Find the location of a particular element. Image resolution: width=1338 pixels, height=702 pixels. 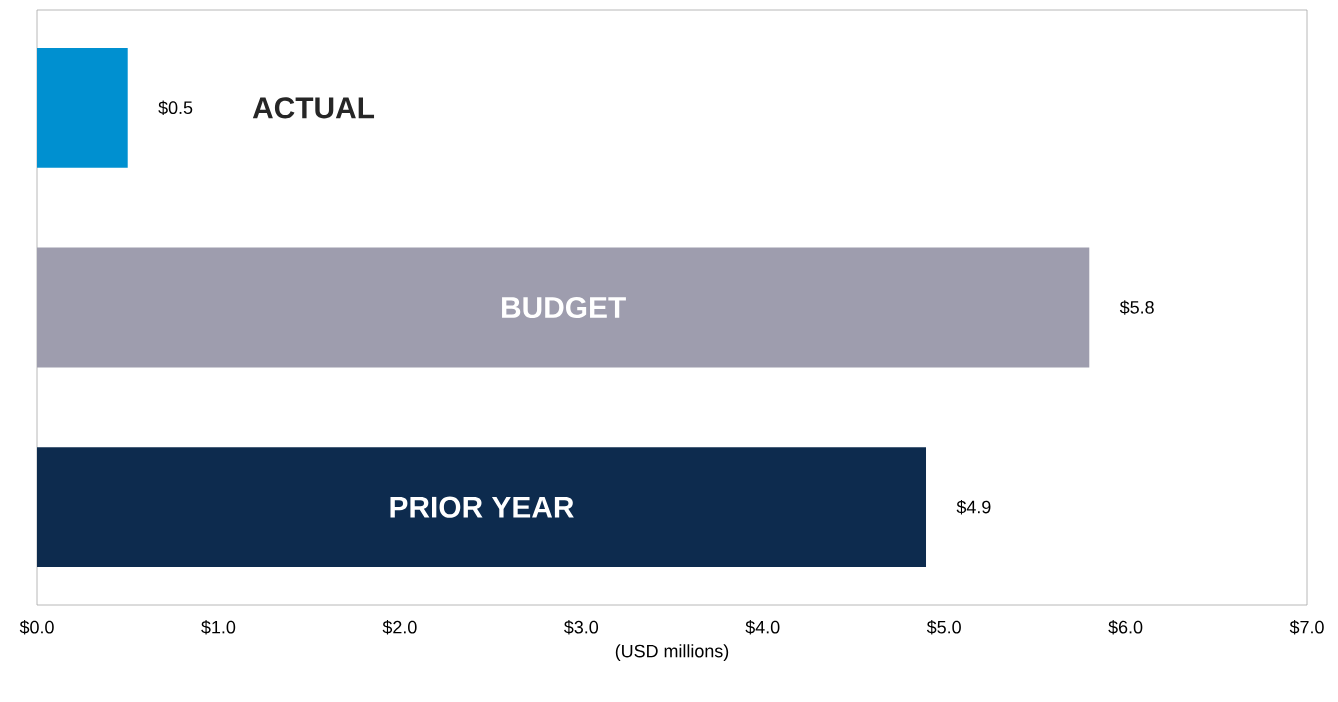

y-tick-label: PRIOR YEAR is located at coordinates (482, 507).